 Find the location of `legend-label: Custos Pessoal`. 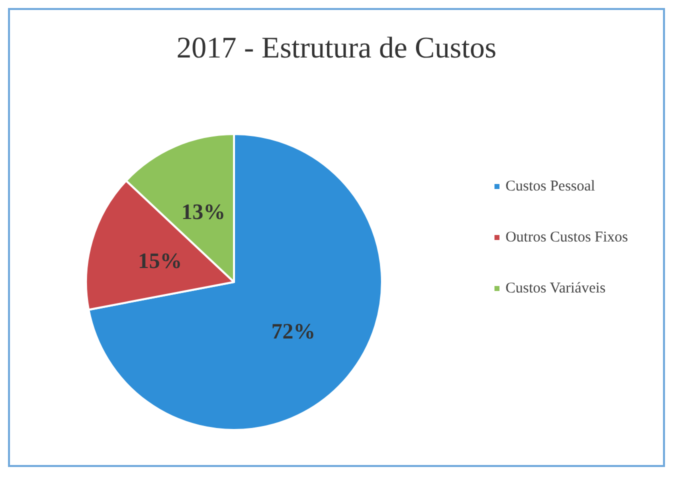

legend-label: Custos Pessoal is located at coordinates (550, 186).